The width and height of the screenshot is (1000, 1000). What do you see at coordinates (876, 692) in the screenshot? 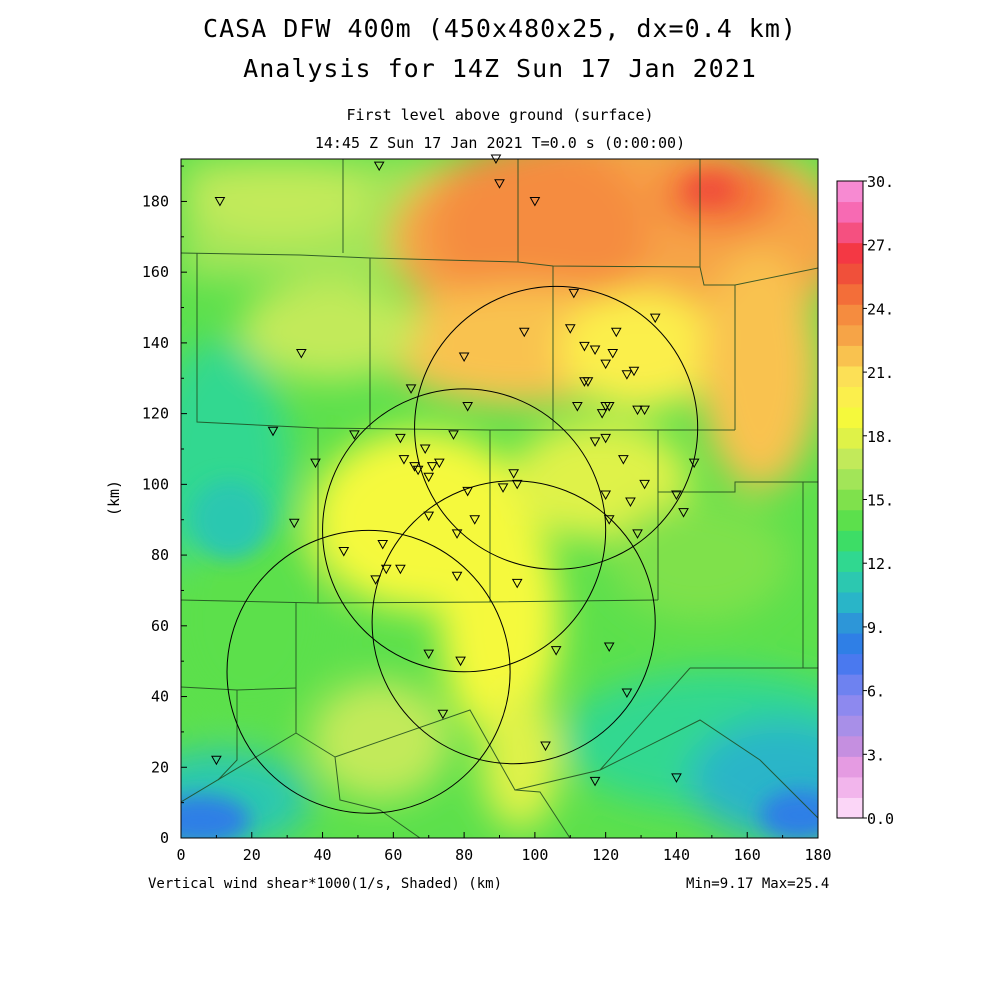
I see `colorbar-label: 6.` at bounding box center [876, 692].